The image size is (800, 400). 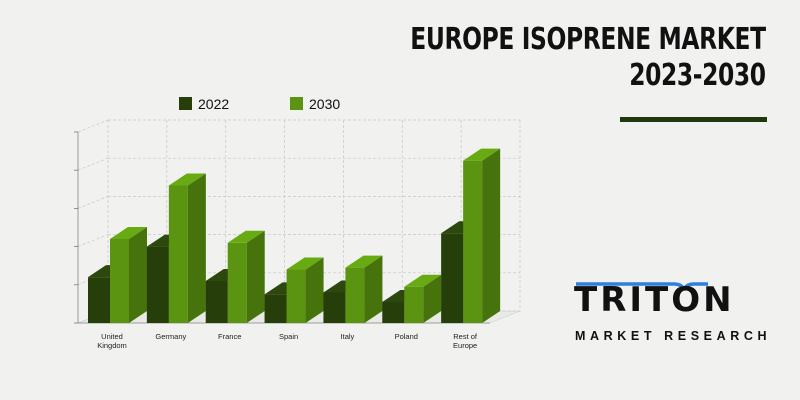 I want to click on x-tick-label-line: France, so click(x=229, y=336).